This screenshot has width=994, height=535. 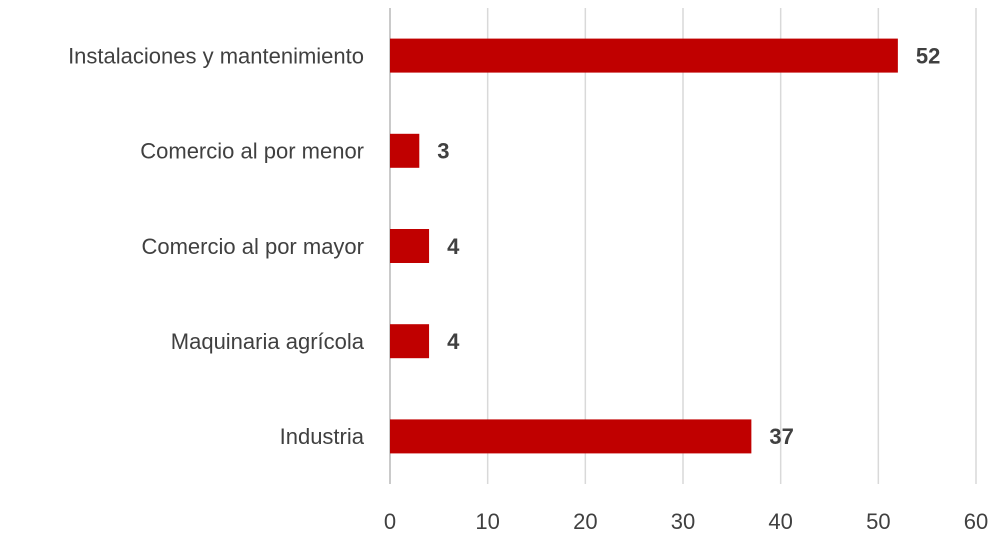 What do you see at coordinates (780, 521) in the screenshot?
I see `x-tick-label: 40` at bounding box center [780, 521].